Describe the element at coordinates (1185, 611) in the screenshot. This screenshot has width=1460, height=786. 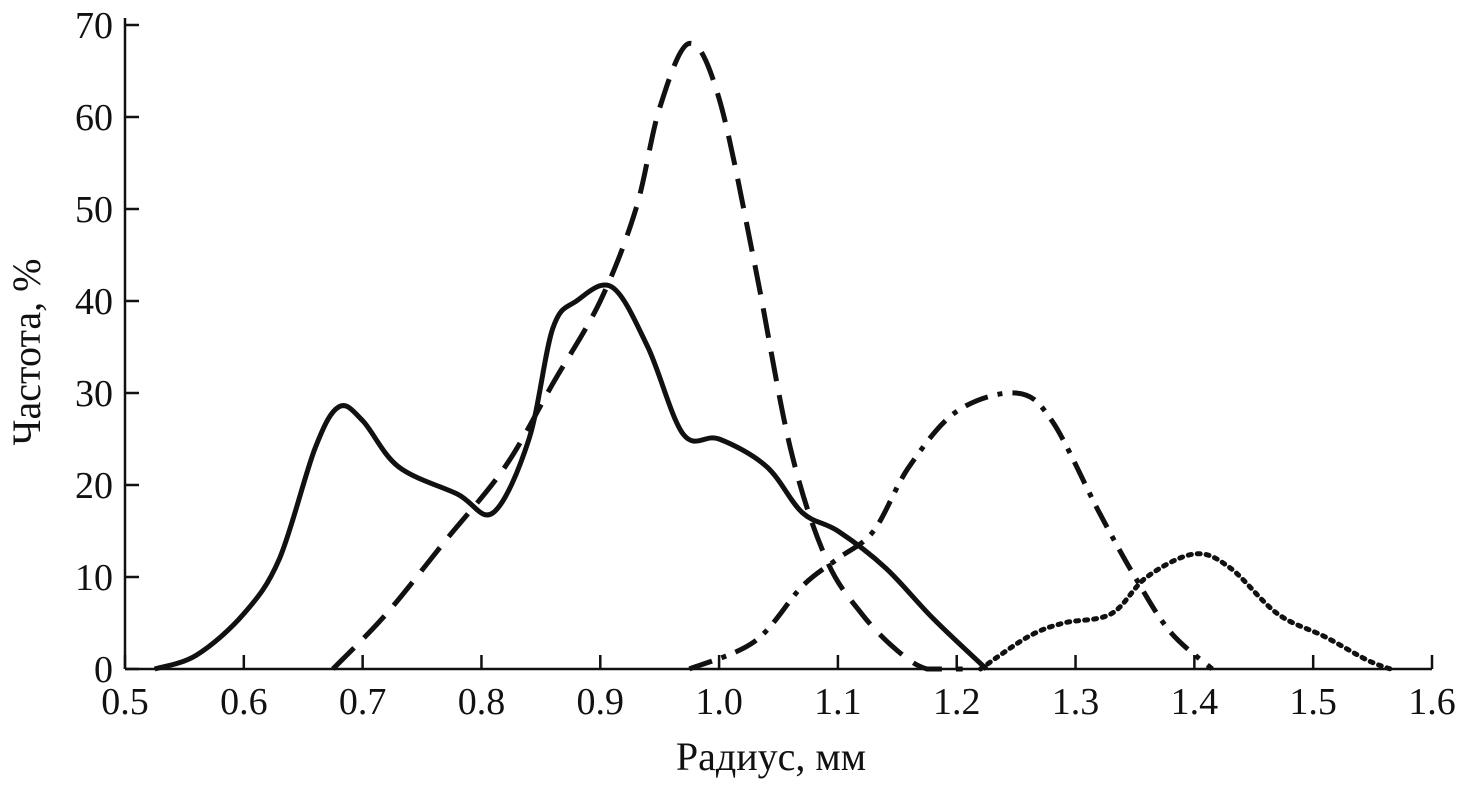
I see `series-line-dotted` at that location.